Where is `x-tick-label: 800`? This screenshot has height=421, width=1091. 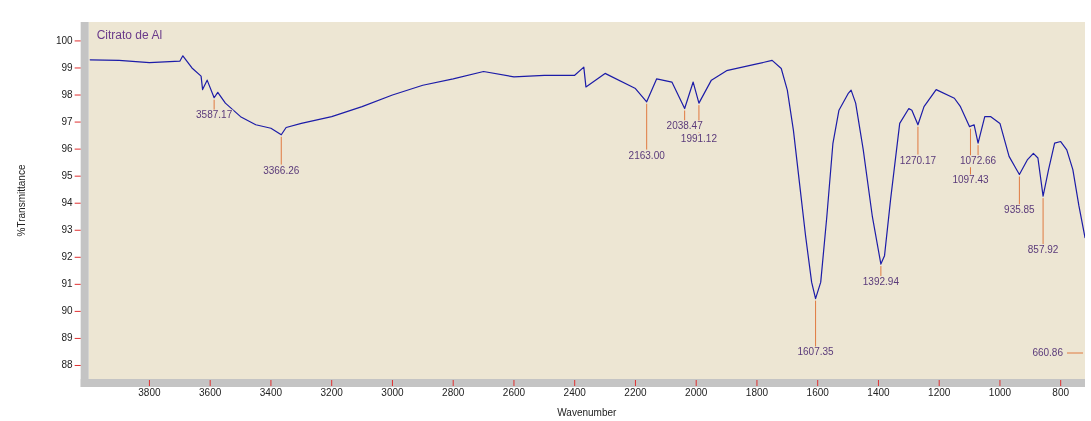 x-tick-label: 800 is located at coordinates (1061, 392).